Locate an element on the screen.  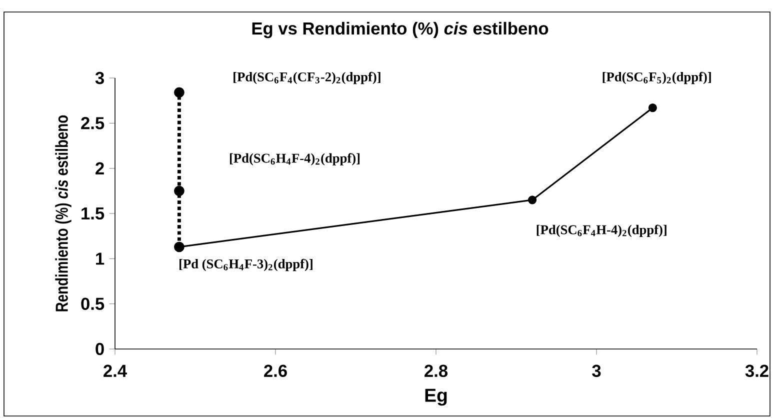
annotation: [Pd(SC$_{6}$F$_{4}$H-4)$_{2}$(dppf)] is located at coordinates (601, 230).